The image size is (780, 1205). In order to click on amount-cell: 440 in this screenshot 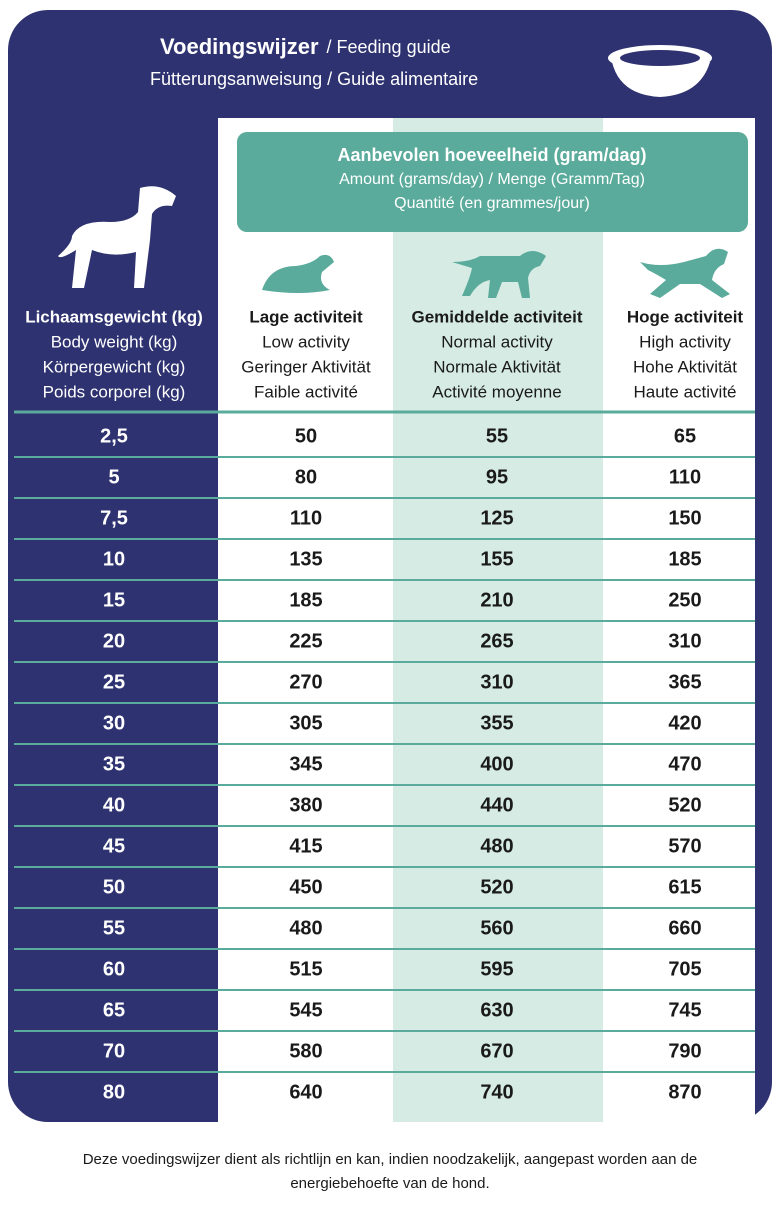, I will do `click(496, 805)`.